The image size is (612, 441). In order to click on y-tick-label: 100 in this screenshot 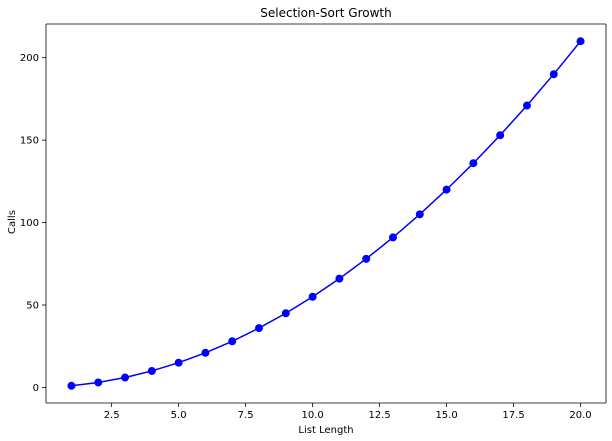, I will do `click(29, 223)`.